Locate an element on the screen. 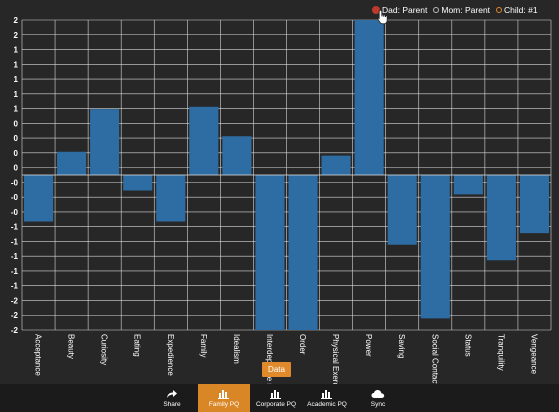  x-tick-label: Vengeance is located at coordinates (533, 354).